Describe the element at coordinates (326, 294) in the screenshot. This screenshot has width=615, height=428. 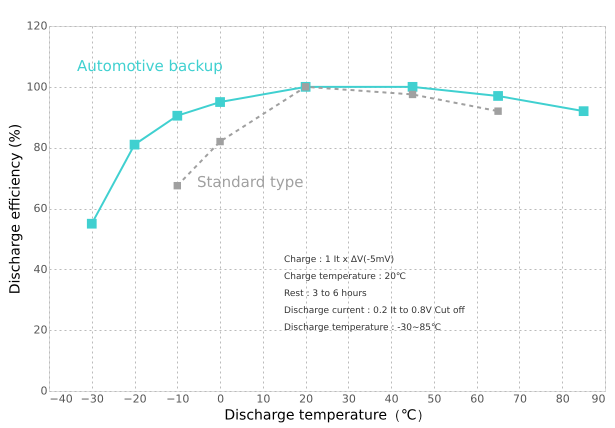
I see `annotation: Rest : 3 to 6 hours` at that location.